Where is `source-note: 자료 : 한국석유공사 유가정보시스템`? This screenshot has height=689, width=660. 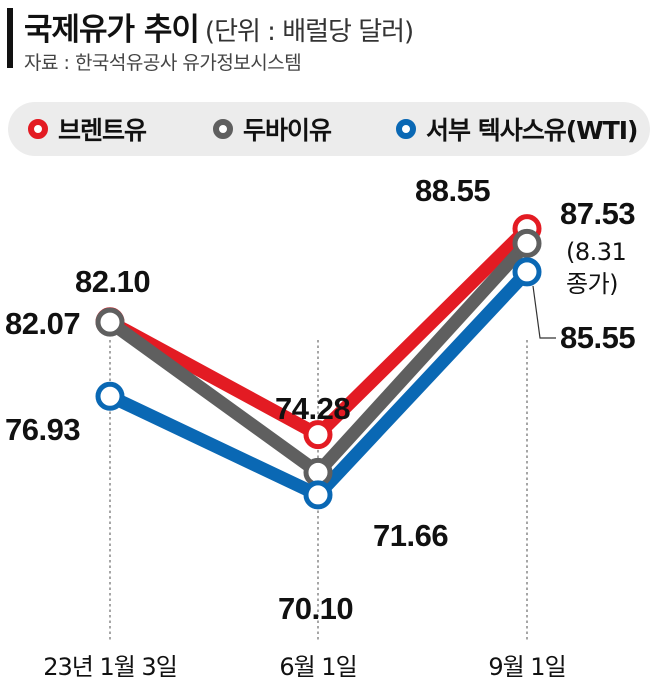 source-note: 자료 : 한국석유공사 유가정보시스템 is located at coordinates (163, 63).